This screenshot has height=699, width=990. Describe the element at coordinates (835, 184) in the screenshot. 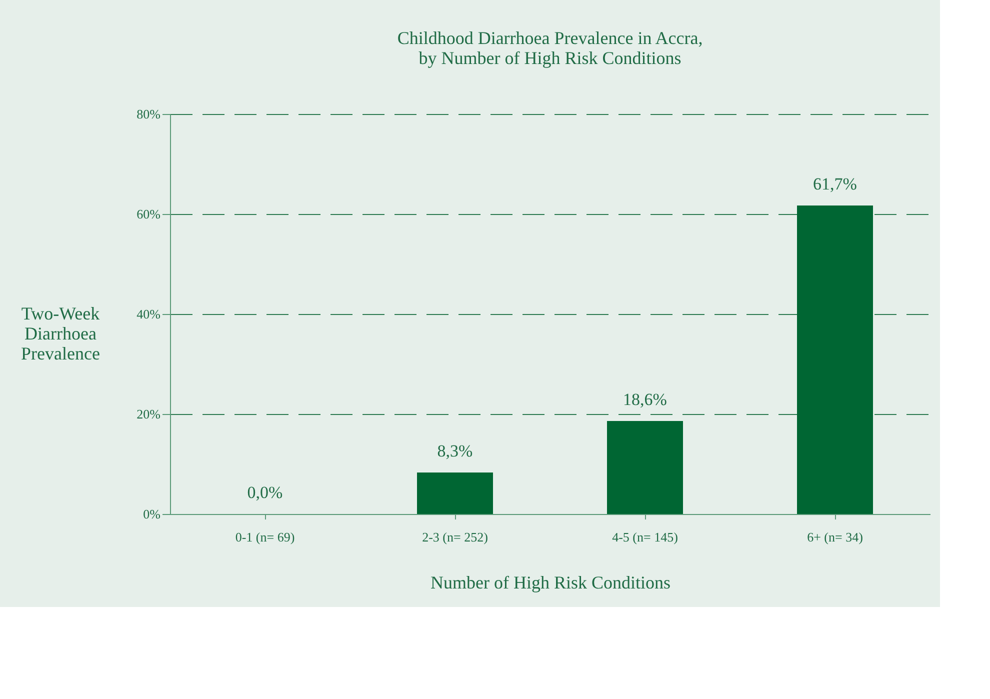

I see `data-label: 61,7%` at that location.